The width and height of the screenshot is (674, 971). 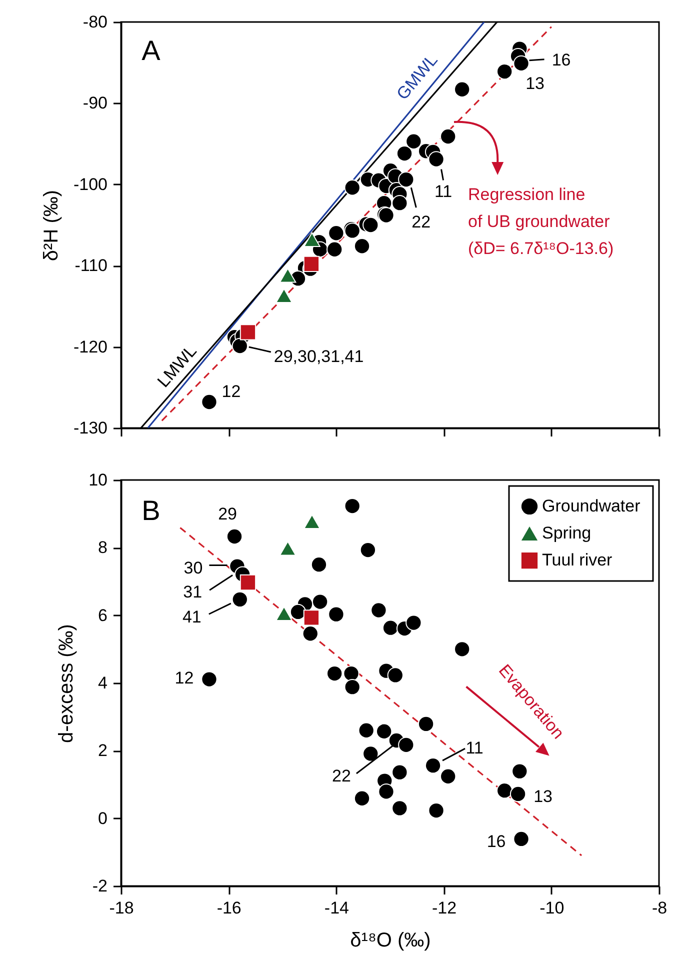 What do you see at coordinates (192, 616) in the screenshot?
I see `annotation: 41` at bounding box center [192, 616].